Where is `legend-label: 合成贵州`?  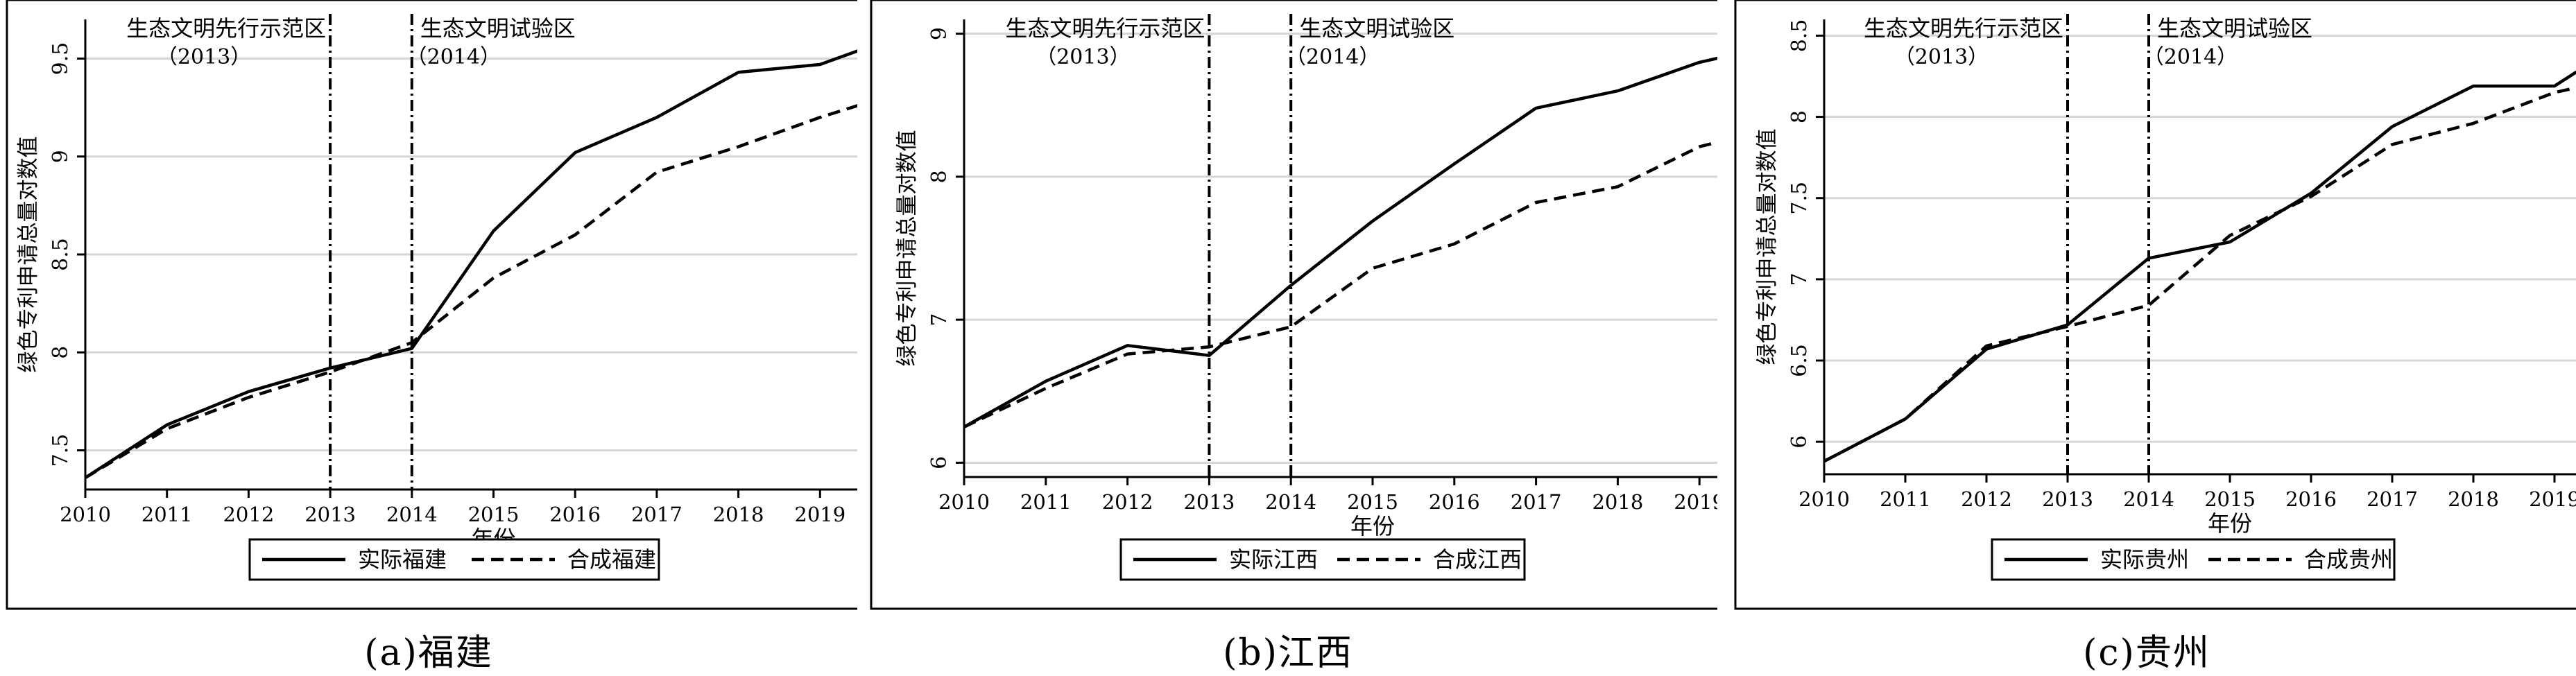 legend-label: 合成贵州 is located at coordinates (2348, 559).